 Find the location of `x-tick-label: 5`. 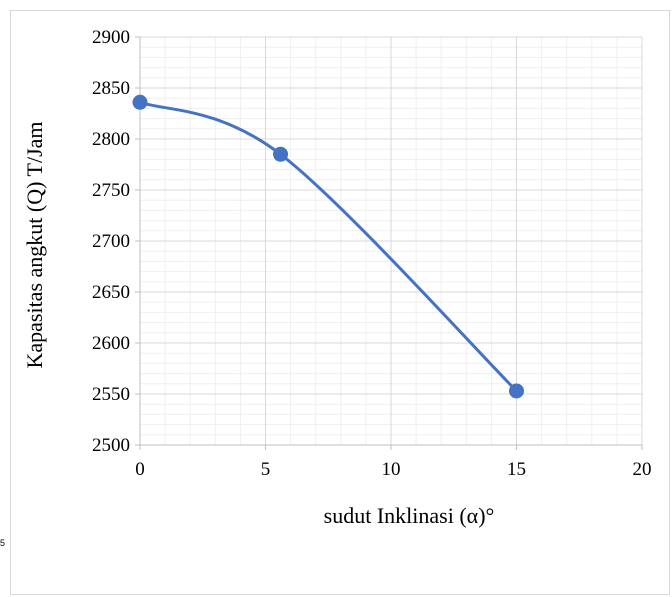

x-tick-label: 5 is located at coordinates (266, 469).